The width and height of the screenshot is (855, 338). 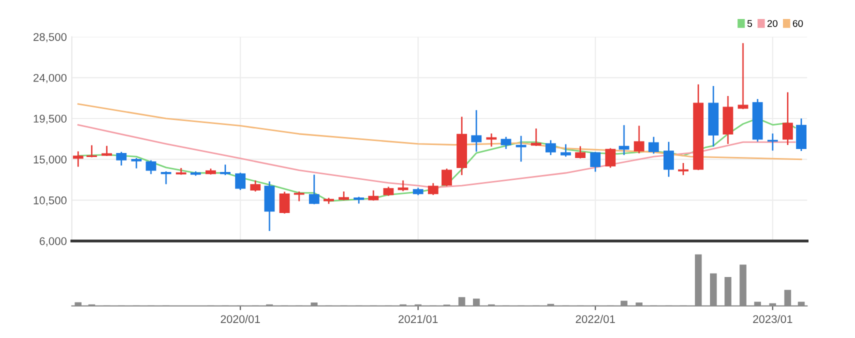 I want to click on y-tick-label: 10,500, so click(x=50, y=201).